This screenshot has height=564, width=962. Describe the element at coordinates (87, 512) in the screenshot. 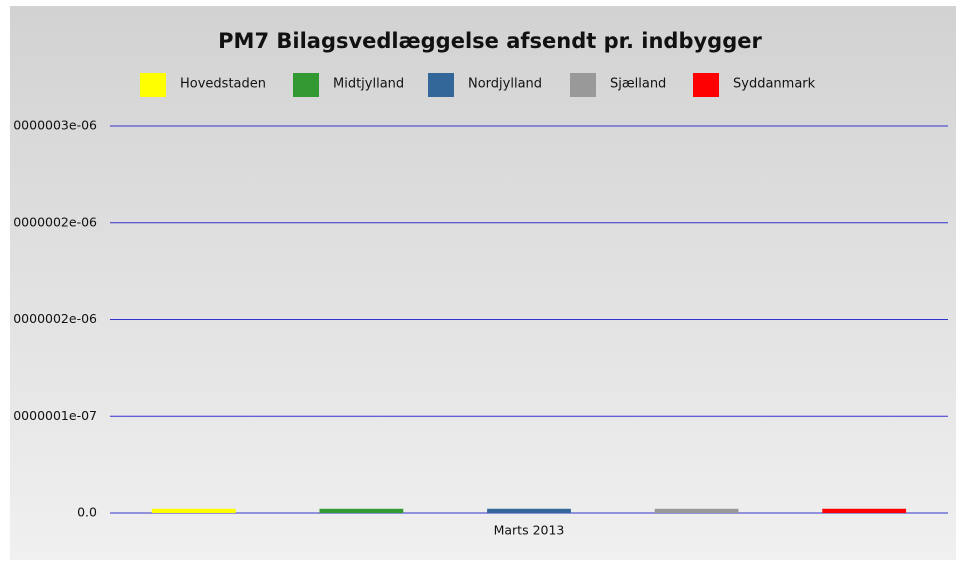

I see `y-tick-label: 0.0` at that location.